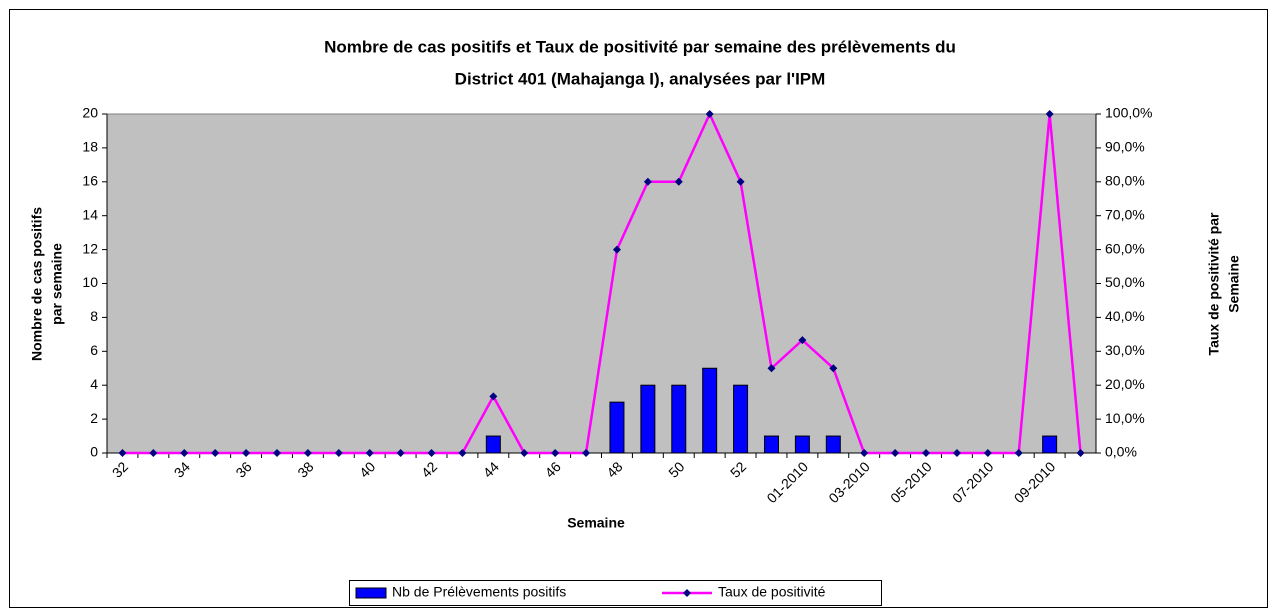 The width and height of the screenshot is (1277, 608). I want to click on y2-tick-label: 20,0%, so click(1125, 384).